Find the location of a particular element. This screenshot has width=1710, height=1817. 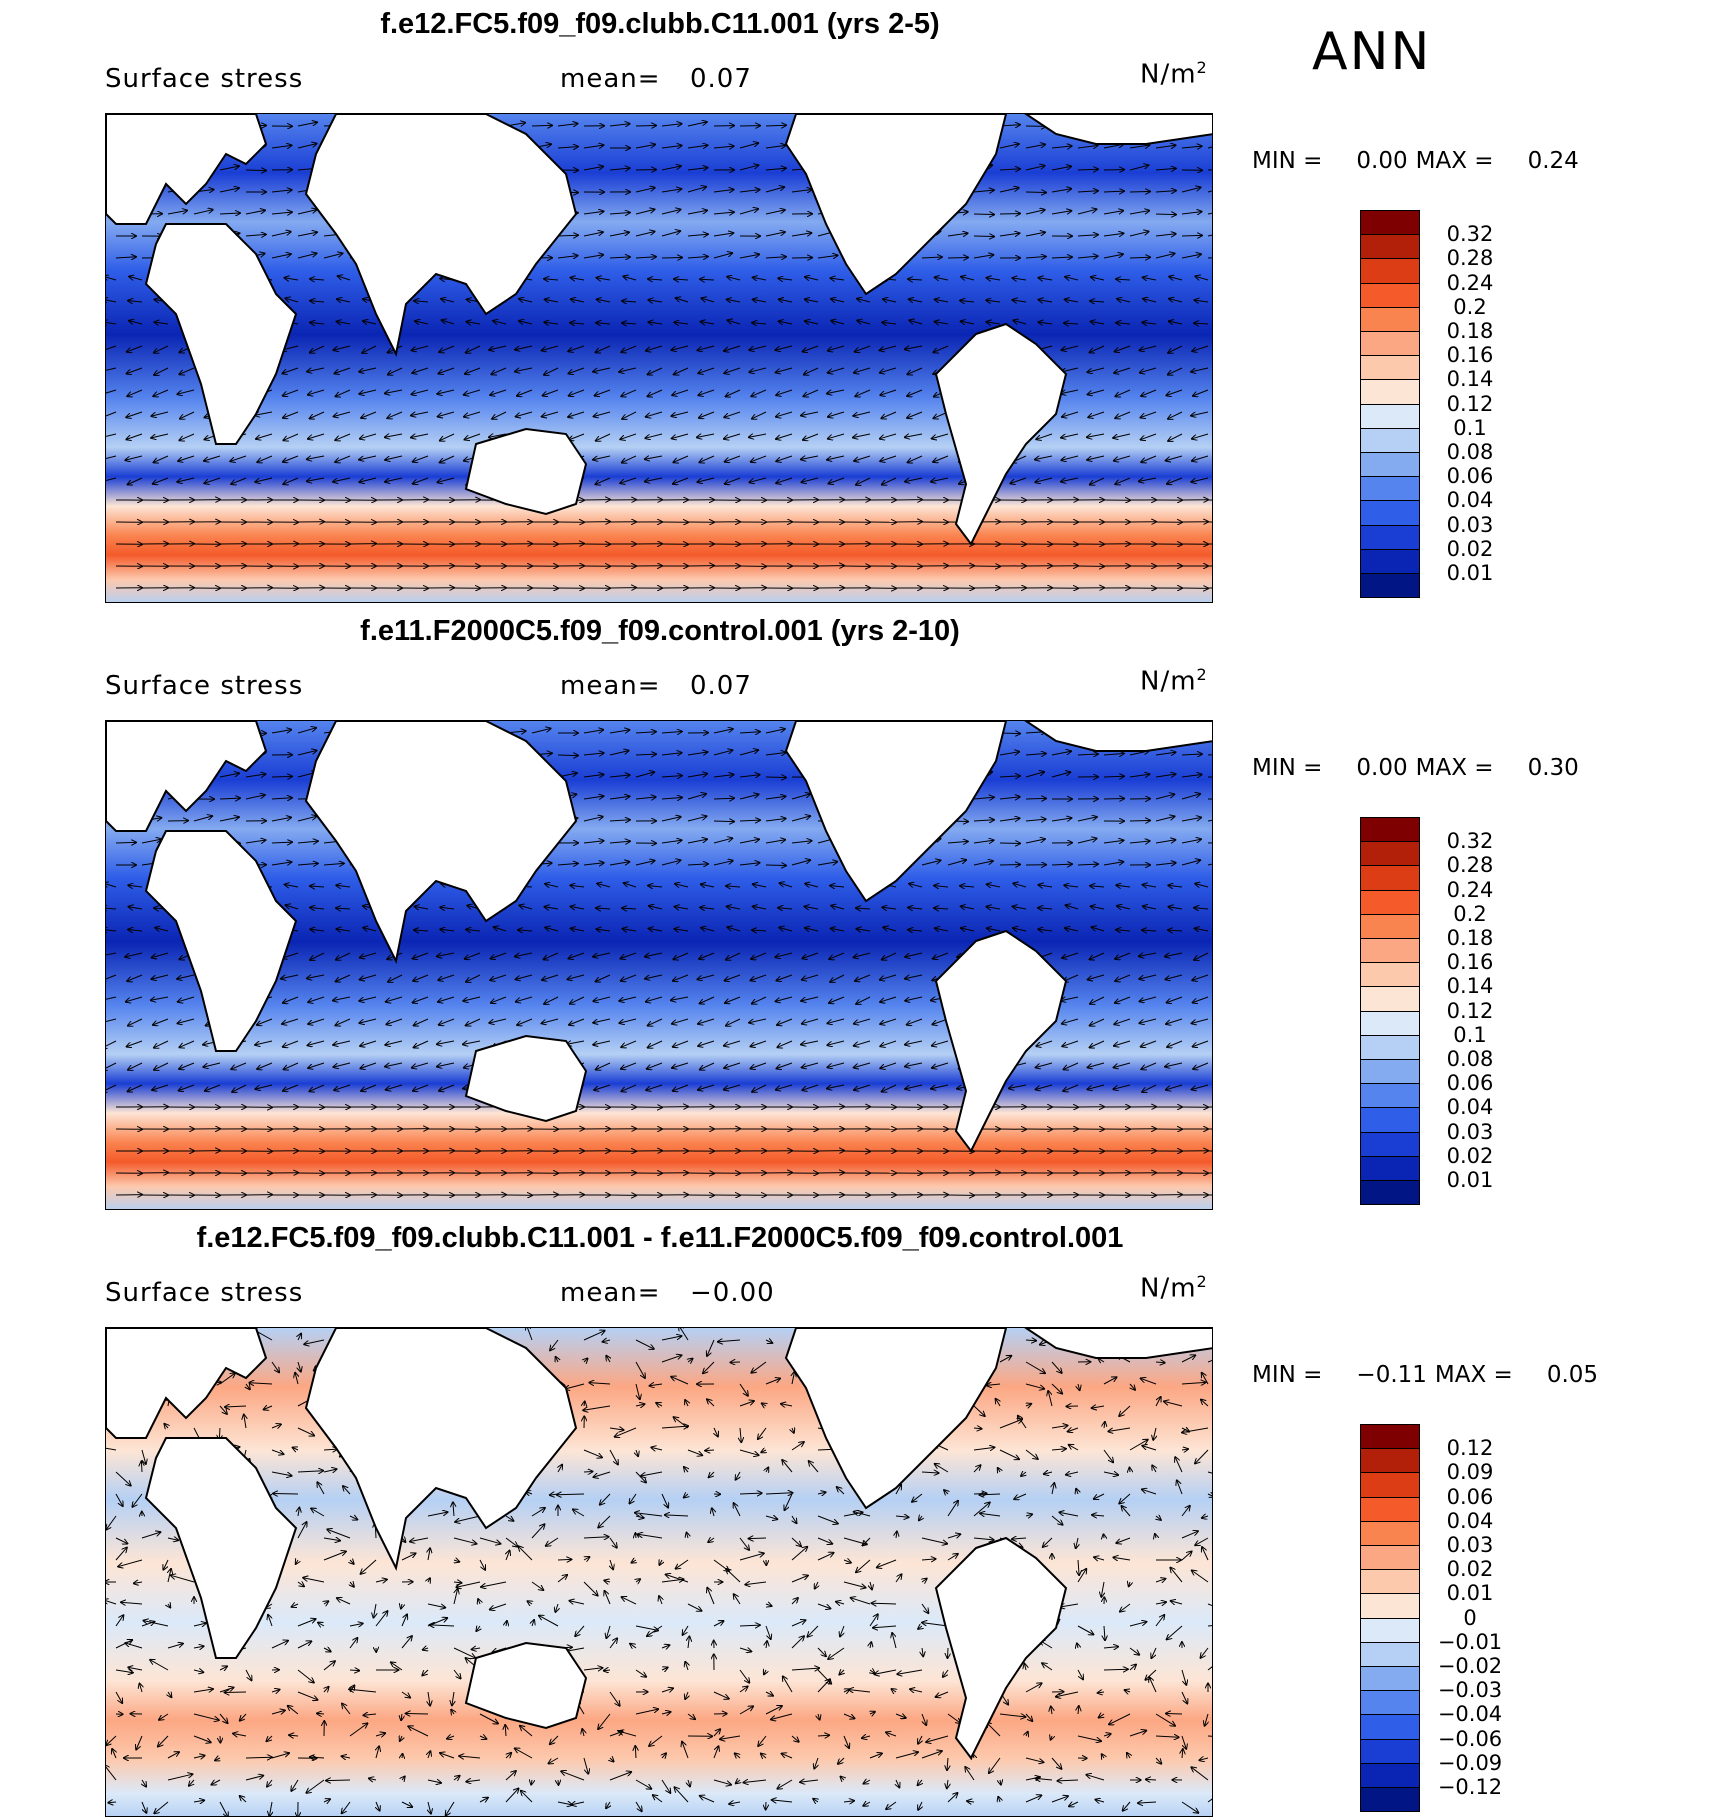

max-value: 0.24 is located at coordinates (1553, 161).